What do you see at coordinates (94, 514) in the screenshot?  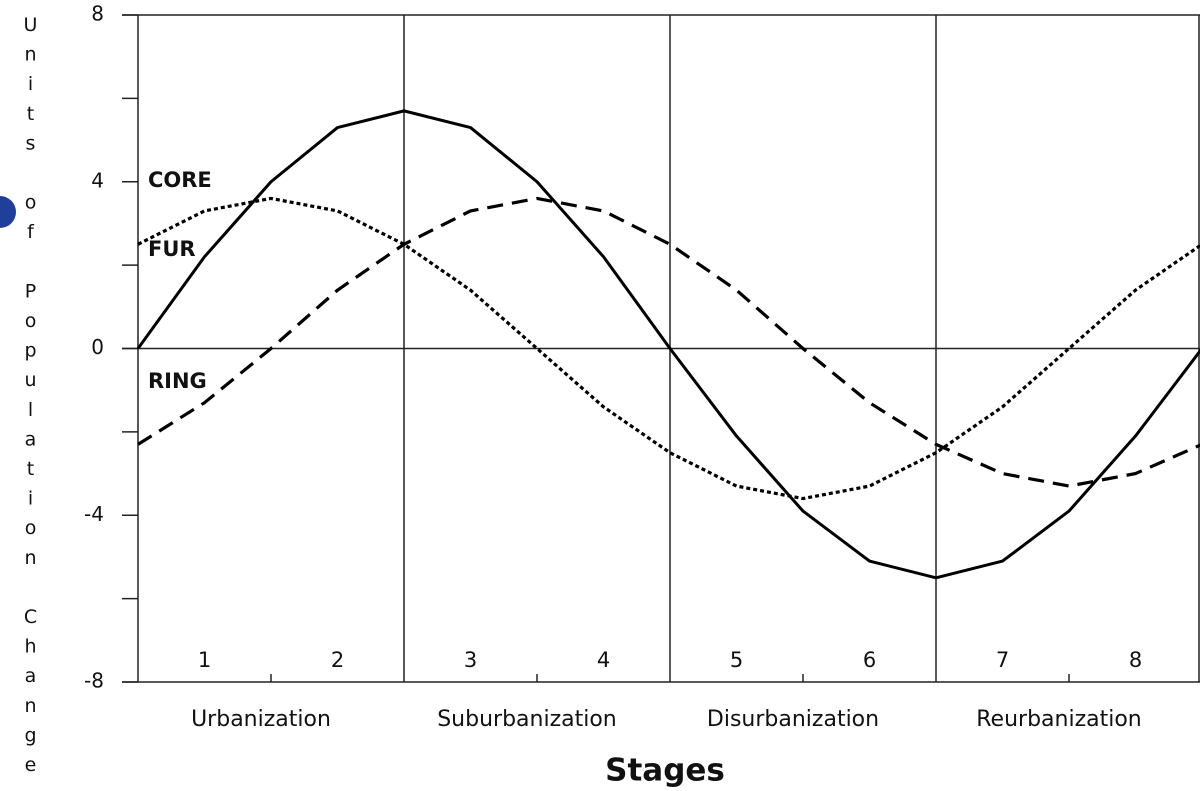 I see `y-tick-label: -4` at bounding box center [94, 514].